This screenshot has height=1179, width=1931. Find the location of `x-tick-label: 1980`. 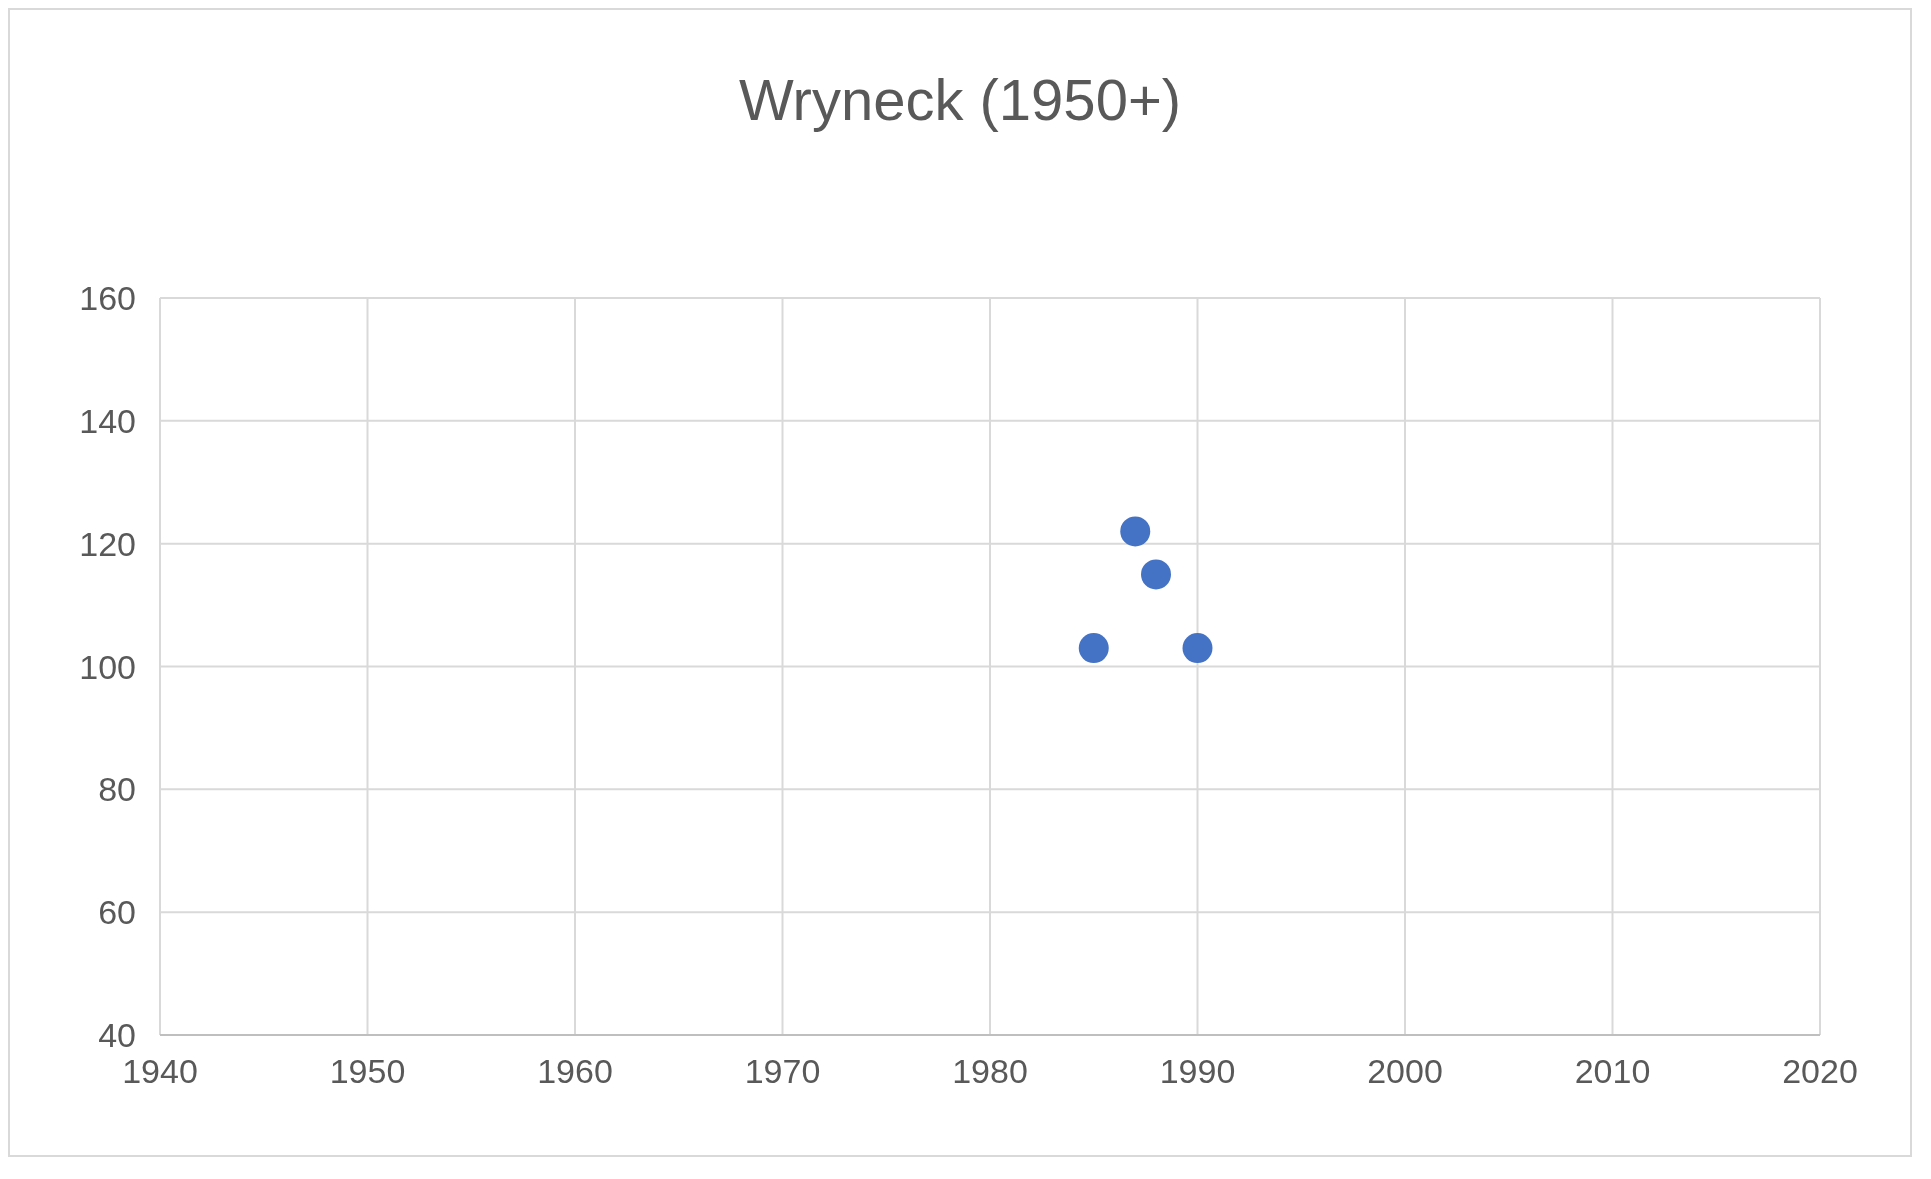

x-tick-label: 1980 is located at coordinates (990, 1071).